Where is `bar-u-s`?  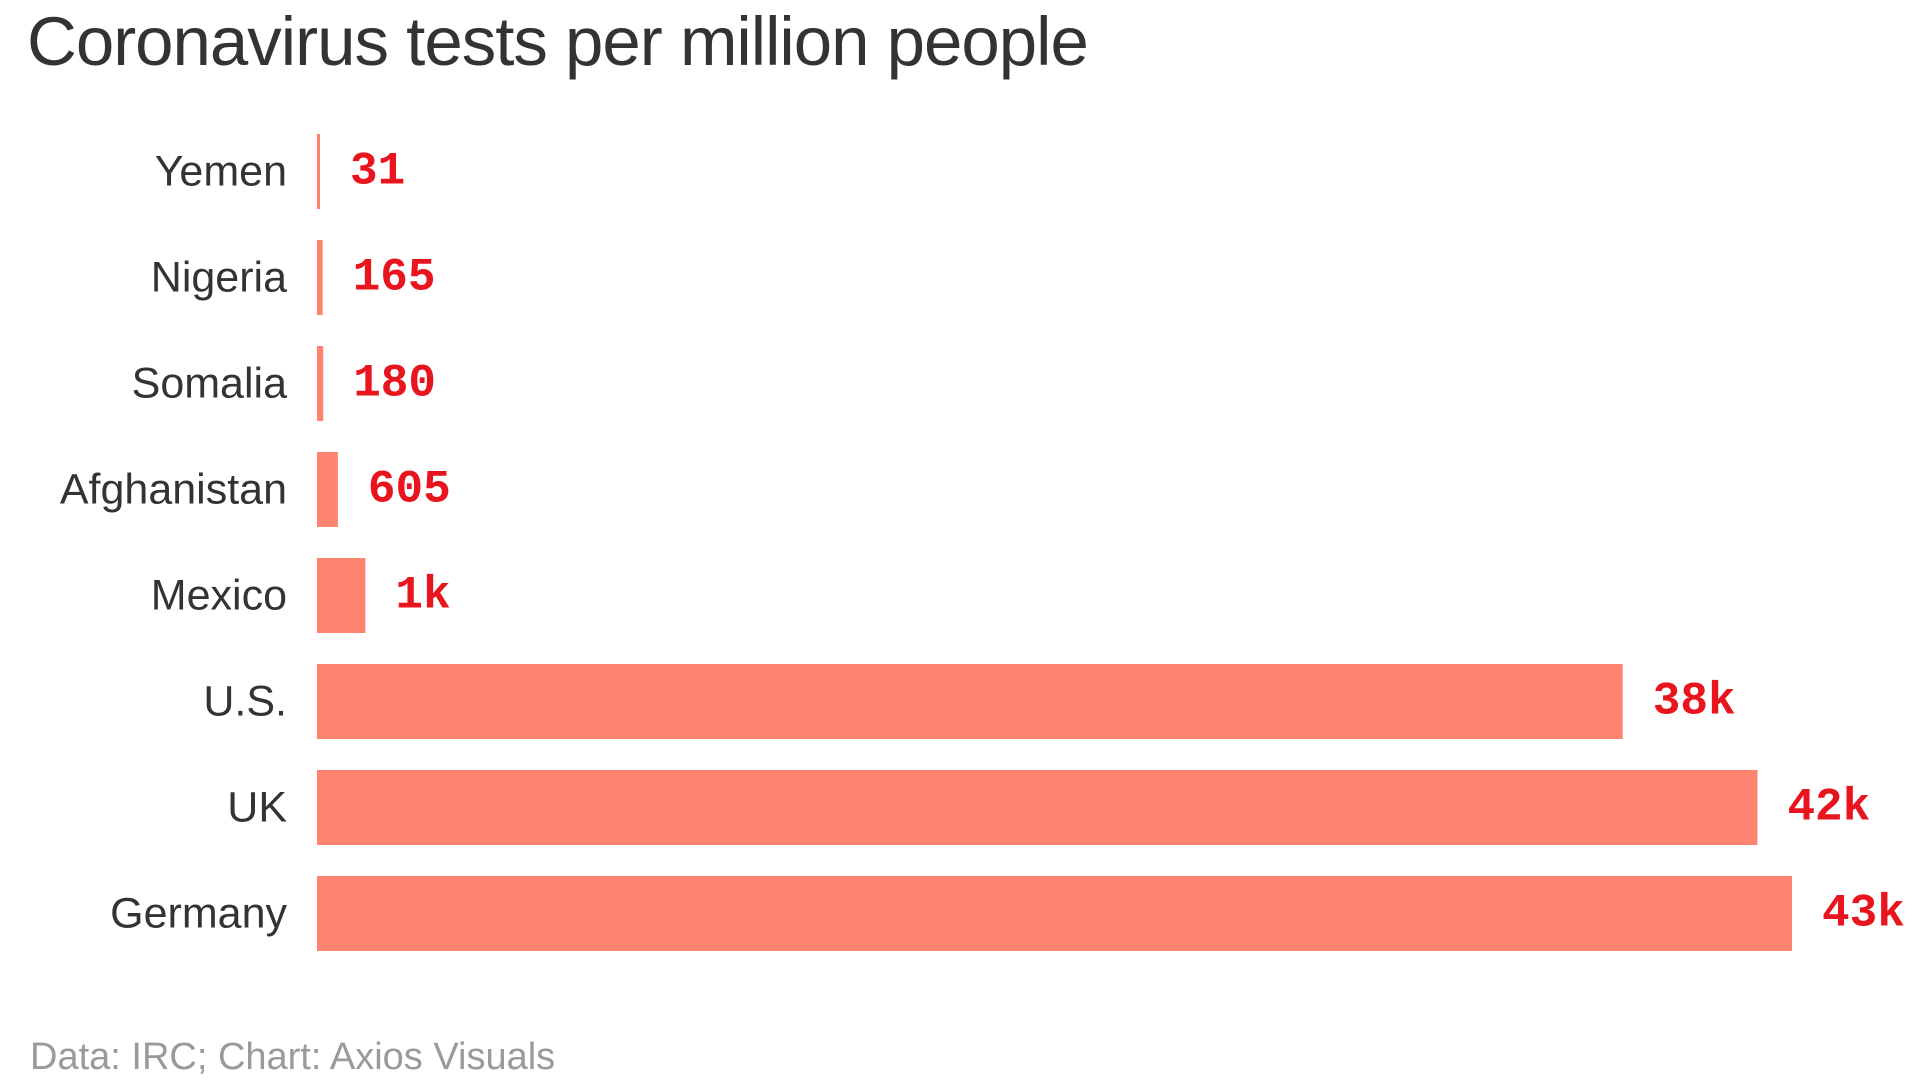 bar-u-s is located at coordinates (970, 701).